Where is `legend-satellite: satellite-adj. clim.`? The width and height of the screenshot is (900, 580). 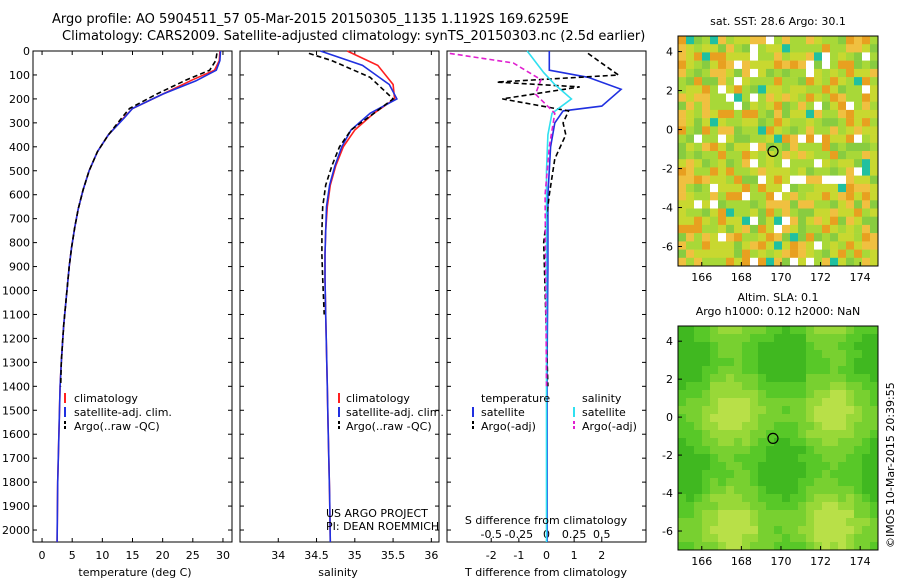 legend-satellite: satellite-adj. clim. is located at coordinates (123, 412).